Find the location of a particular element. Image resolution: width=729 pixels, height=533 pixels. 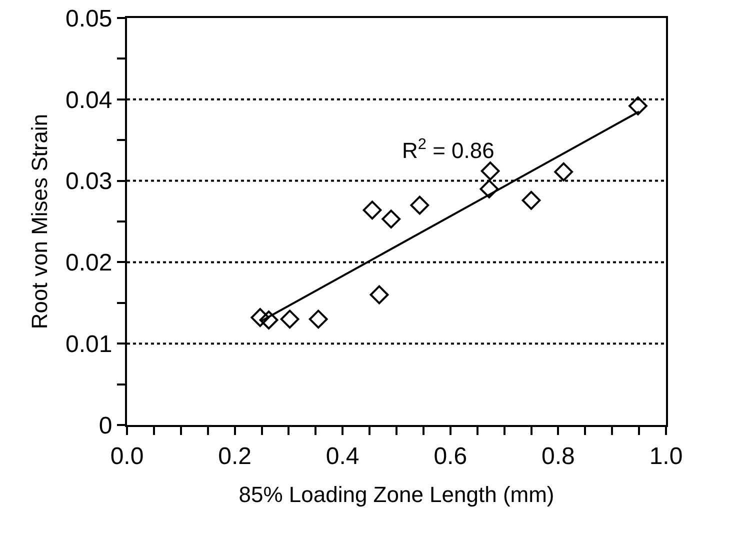

y-tick-label: 0.02 is located at coordinates (88, 263).